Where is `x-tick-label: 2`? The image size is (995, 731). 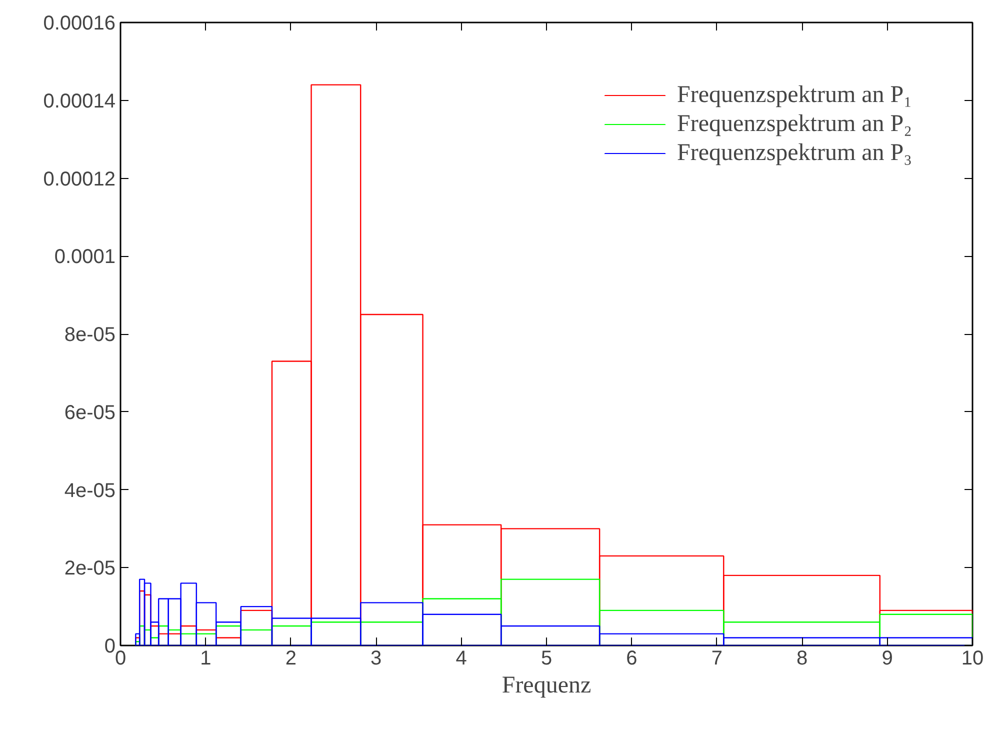
x-tick-label: 2 is located at coordinates (290, 659).